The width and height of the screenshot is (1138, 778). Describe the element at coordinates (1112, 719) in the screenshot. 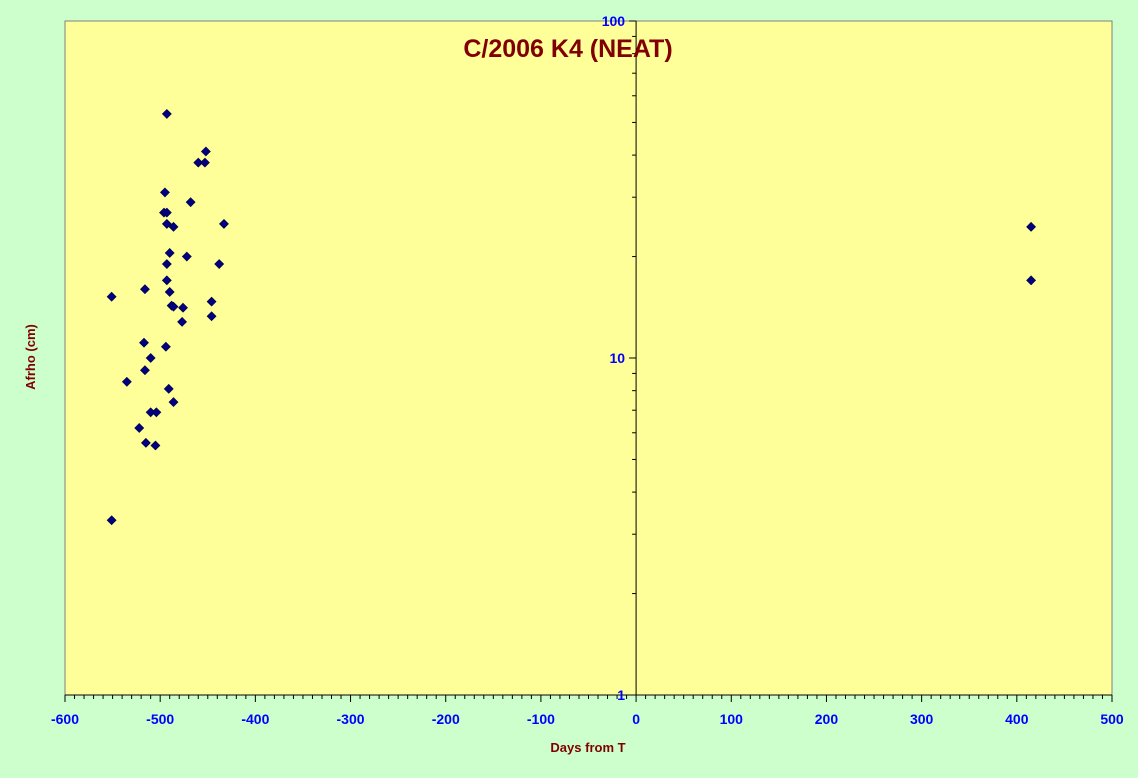

I see `x-tick-label: 500` at that location.